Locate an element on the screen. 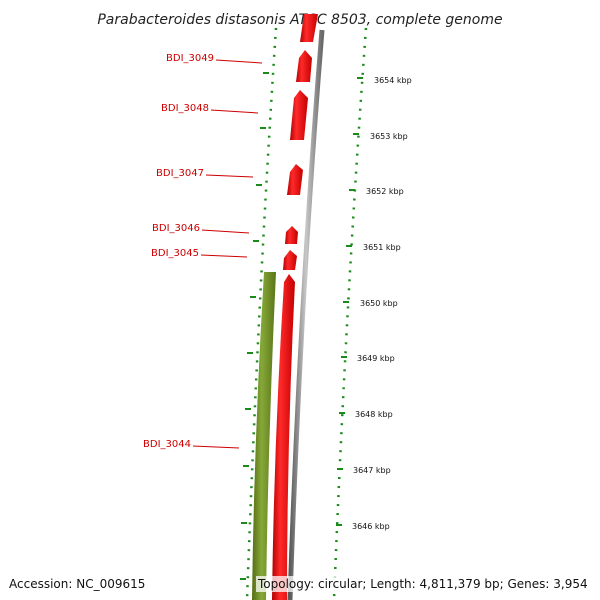 This screenshot has height=600, width=600. tick-label: 3654 kbp is located at coordinates (393, 80).